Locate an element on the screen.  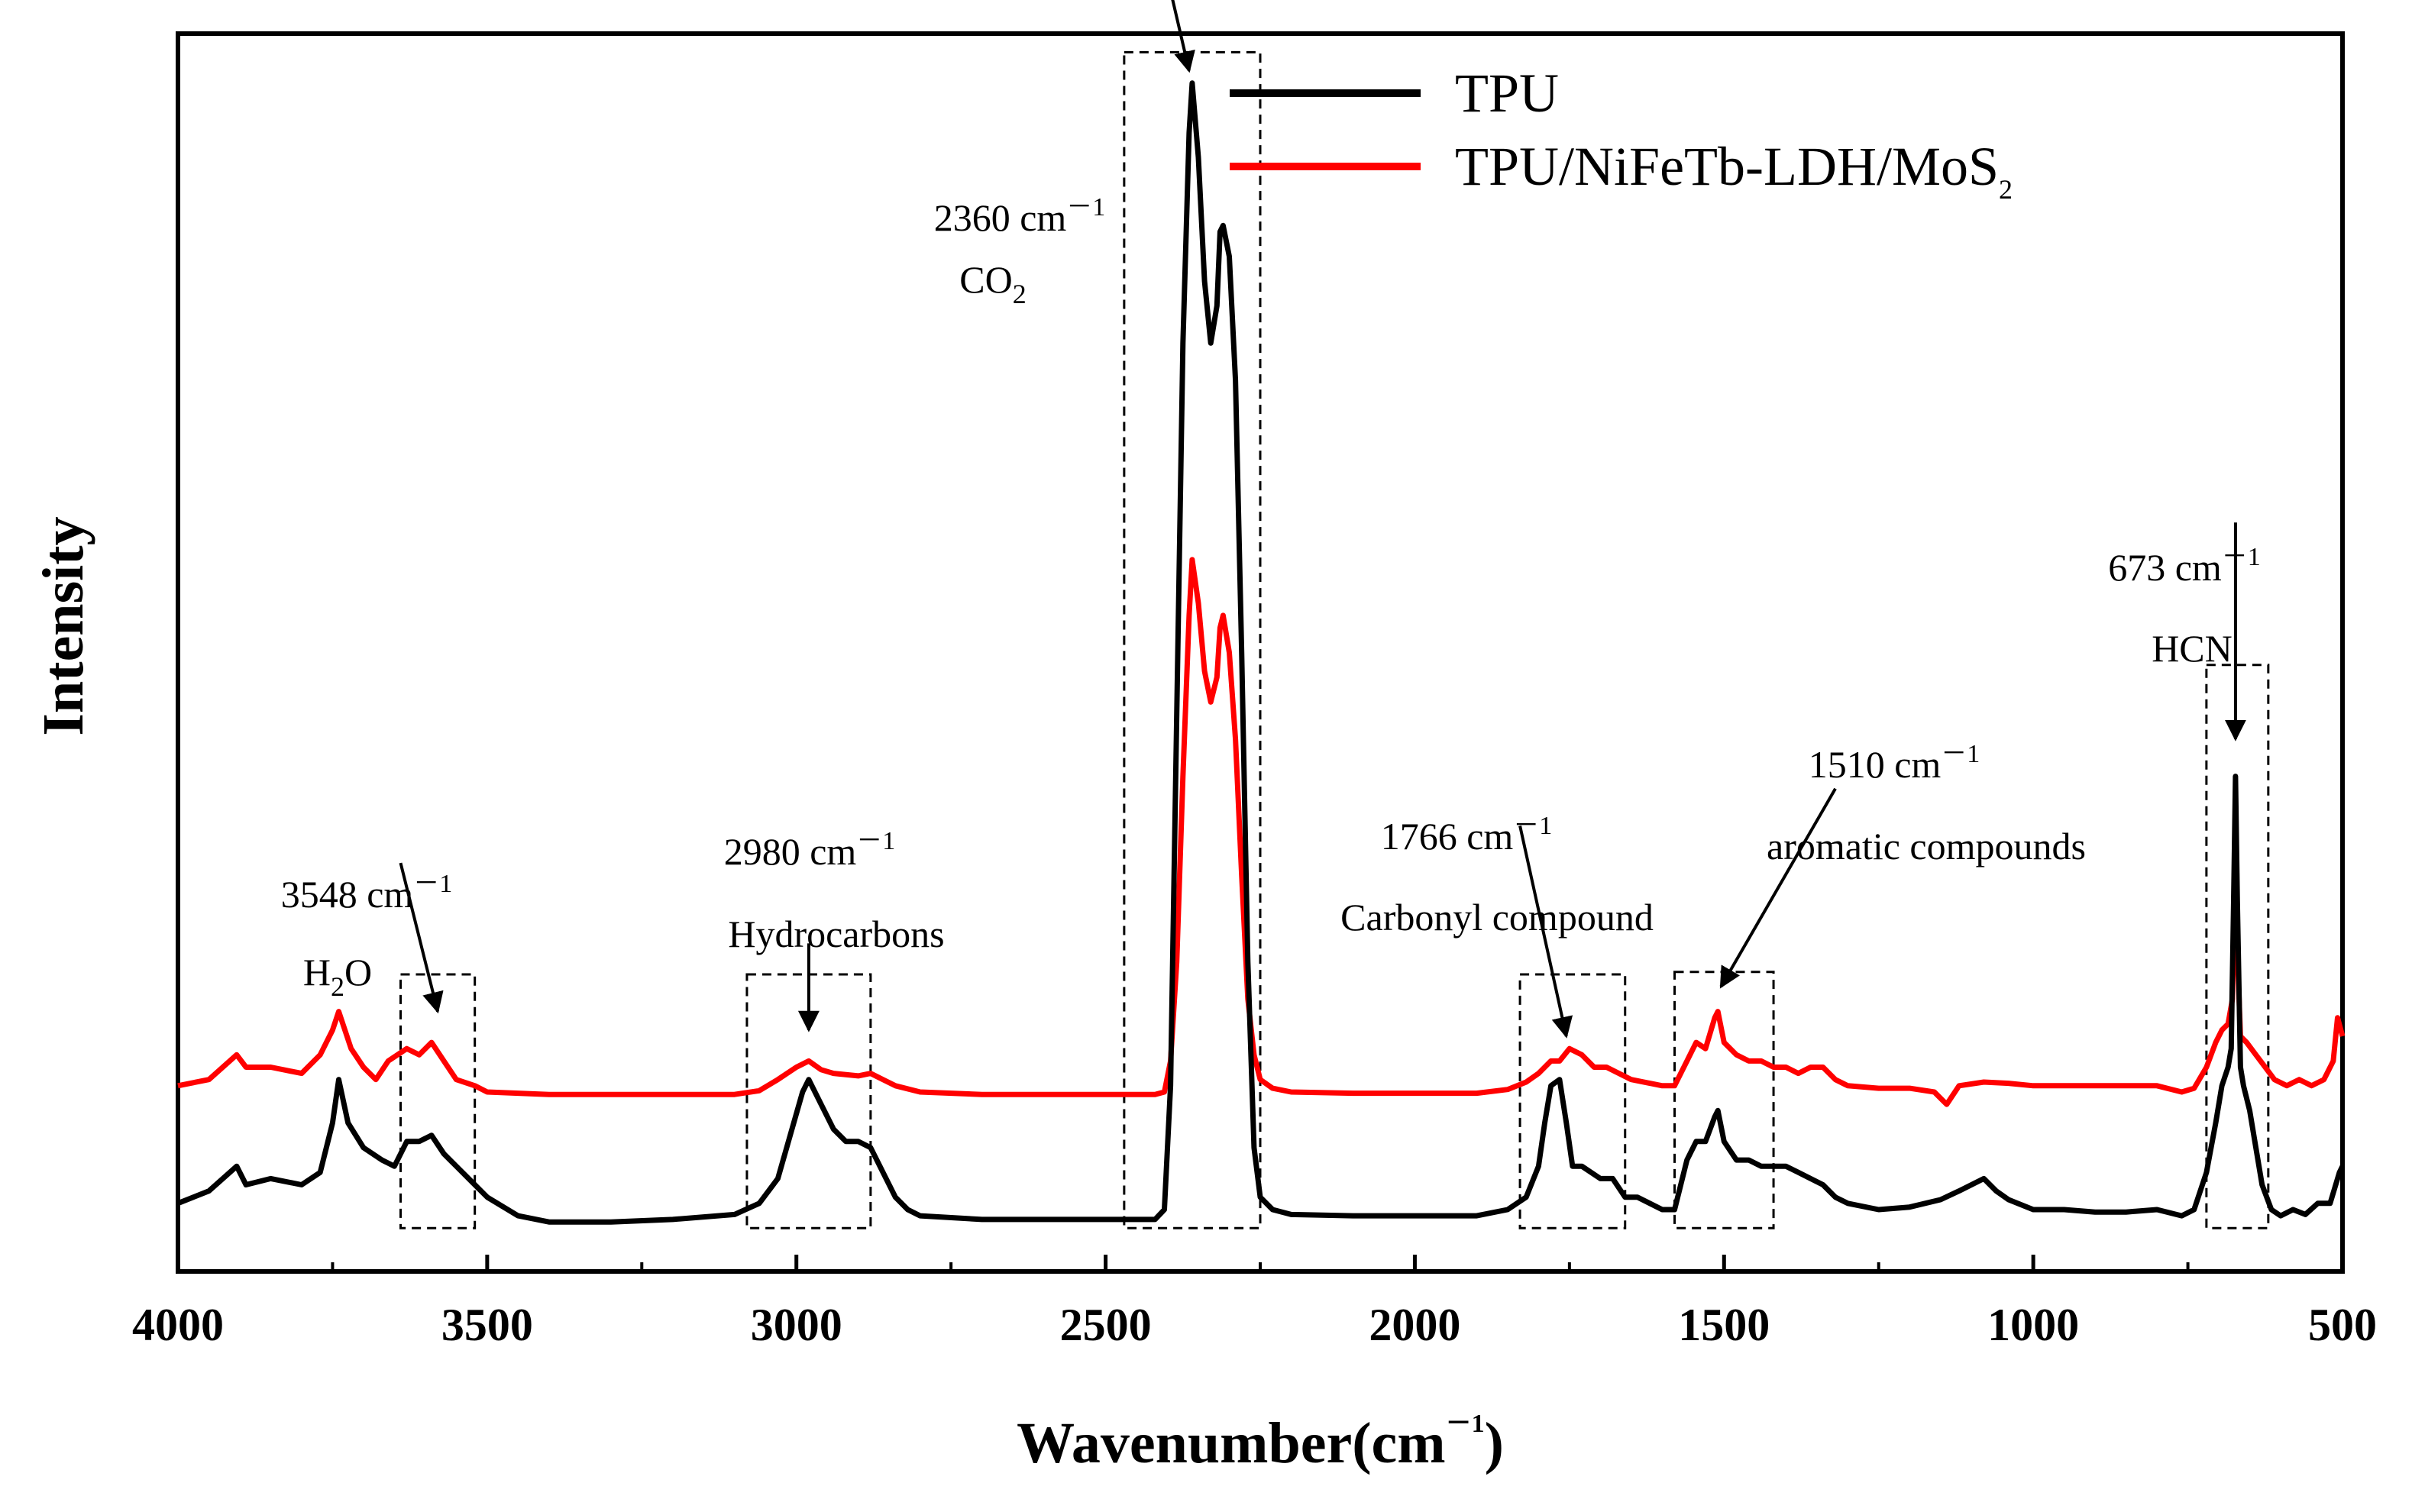
x-axis-title-close: ) is located at coordinates (1494, 1443).